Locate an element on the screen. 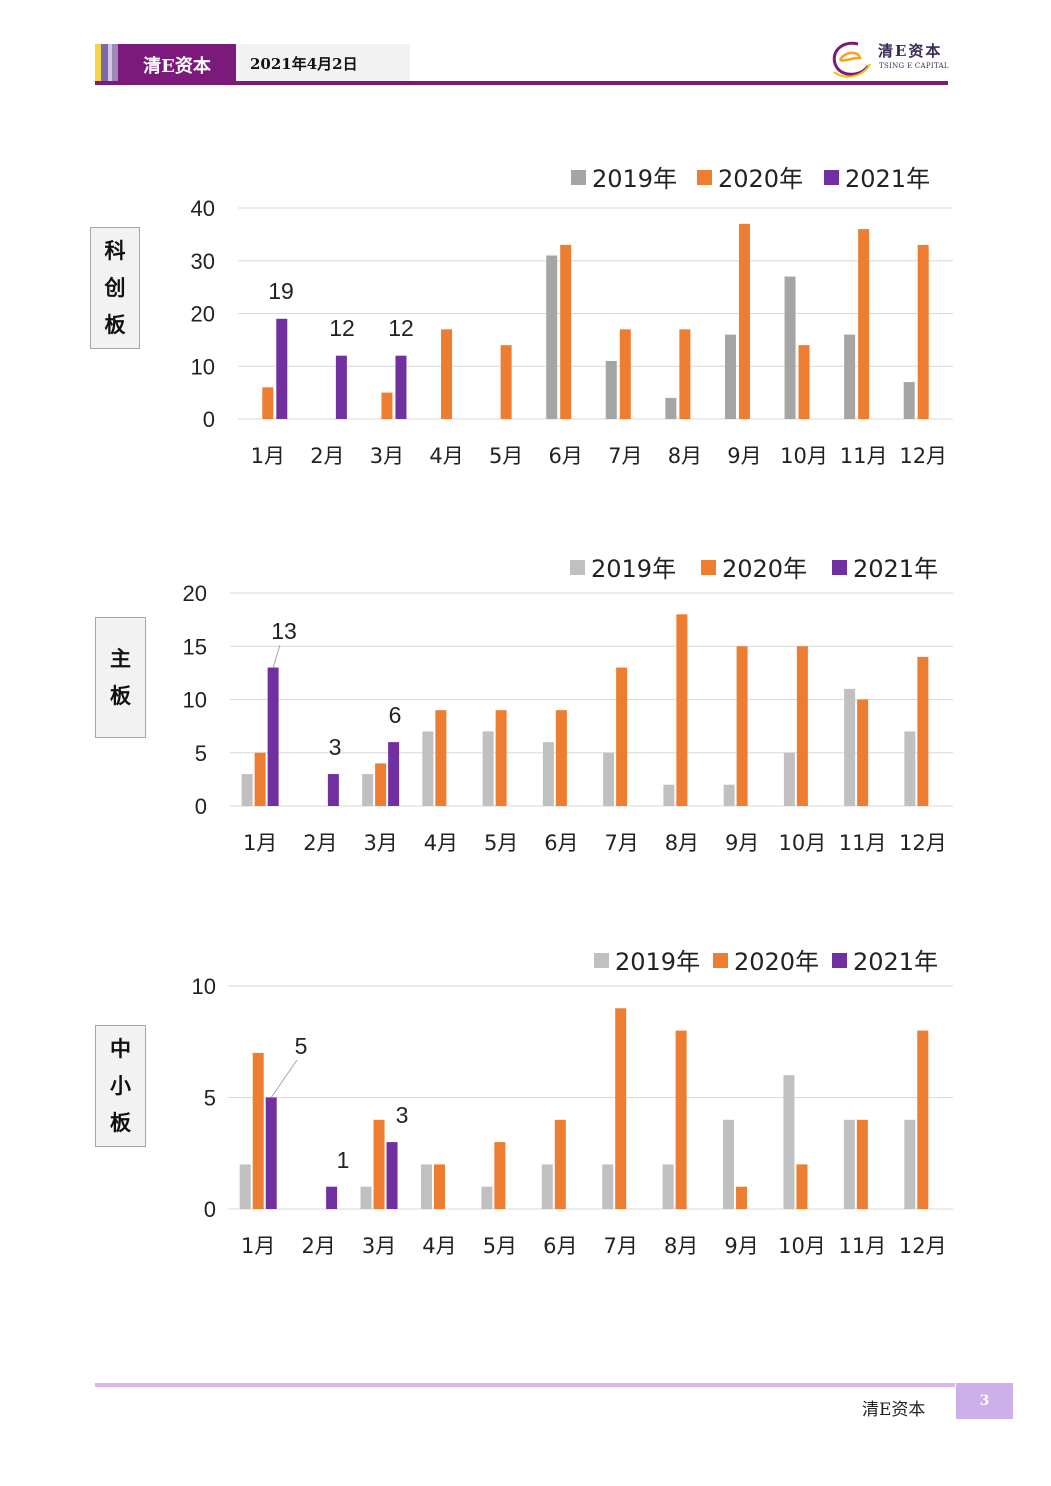 This screenshot has height=1486, width=1051. x-tick-label: 11月 is located at coordinates (863, 1246).